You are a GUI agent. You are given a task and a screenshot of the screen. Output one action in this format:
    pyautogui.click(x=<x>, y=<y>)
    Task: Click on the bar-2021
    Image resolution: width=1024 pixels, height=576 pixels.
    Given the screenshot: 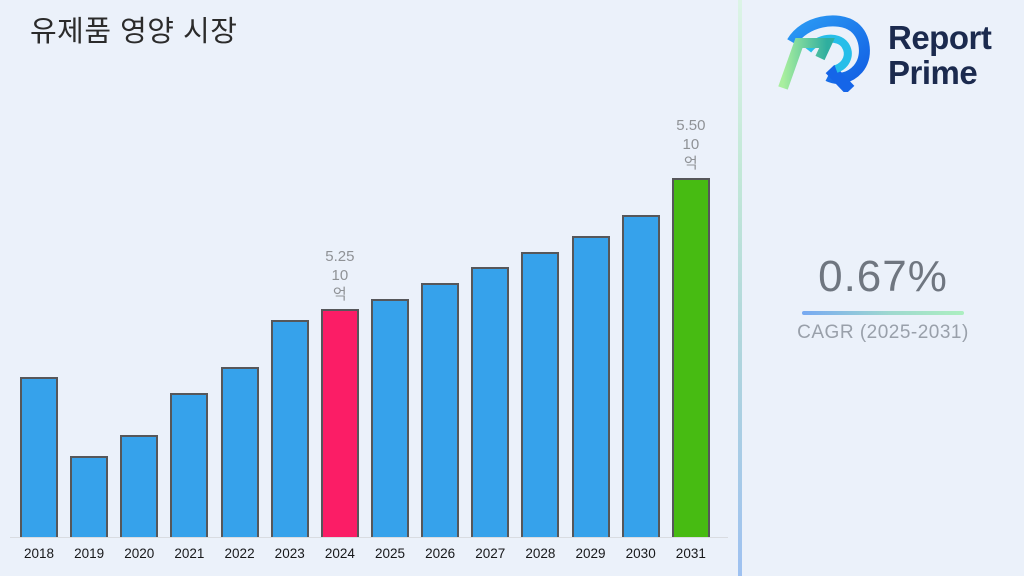 What is the action you would take?
    pyautogui.click(x=189, y=465)
    